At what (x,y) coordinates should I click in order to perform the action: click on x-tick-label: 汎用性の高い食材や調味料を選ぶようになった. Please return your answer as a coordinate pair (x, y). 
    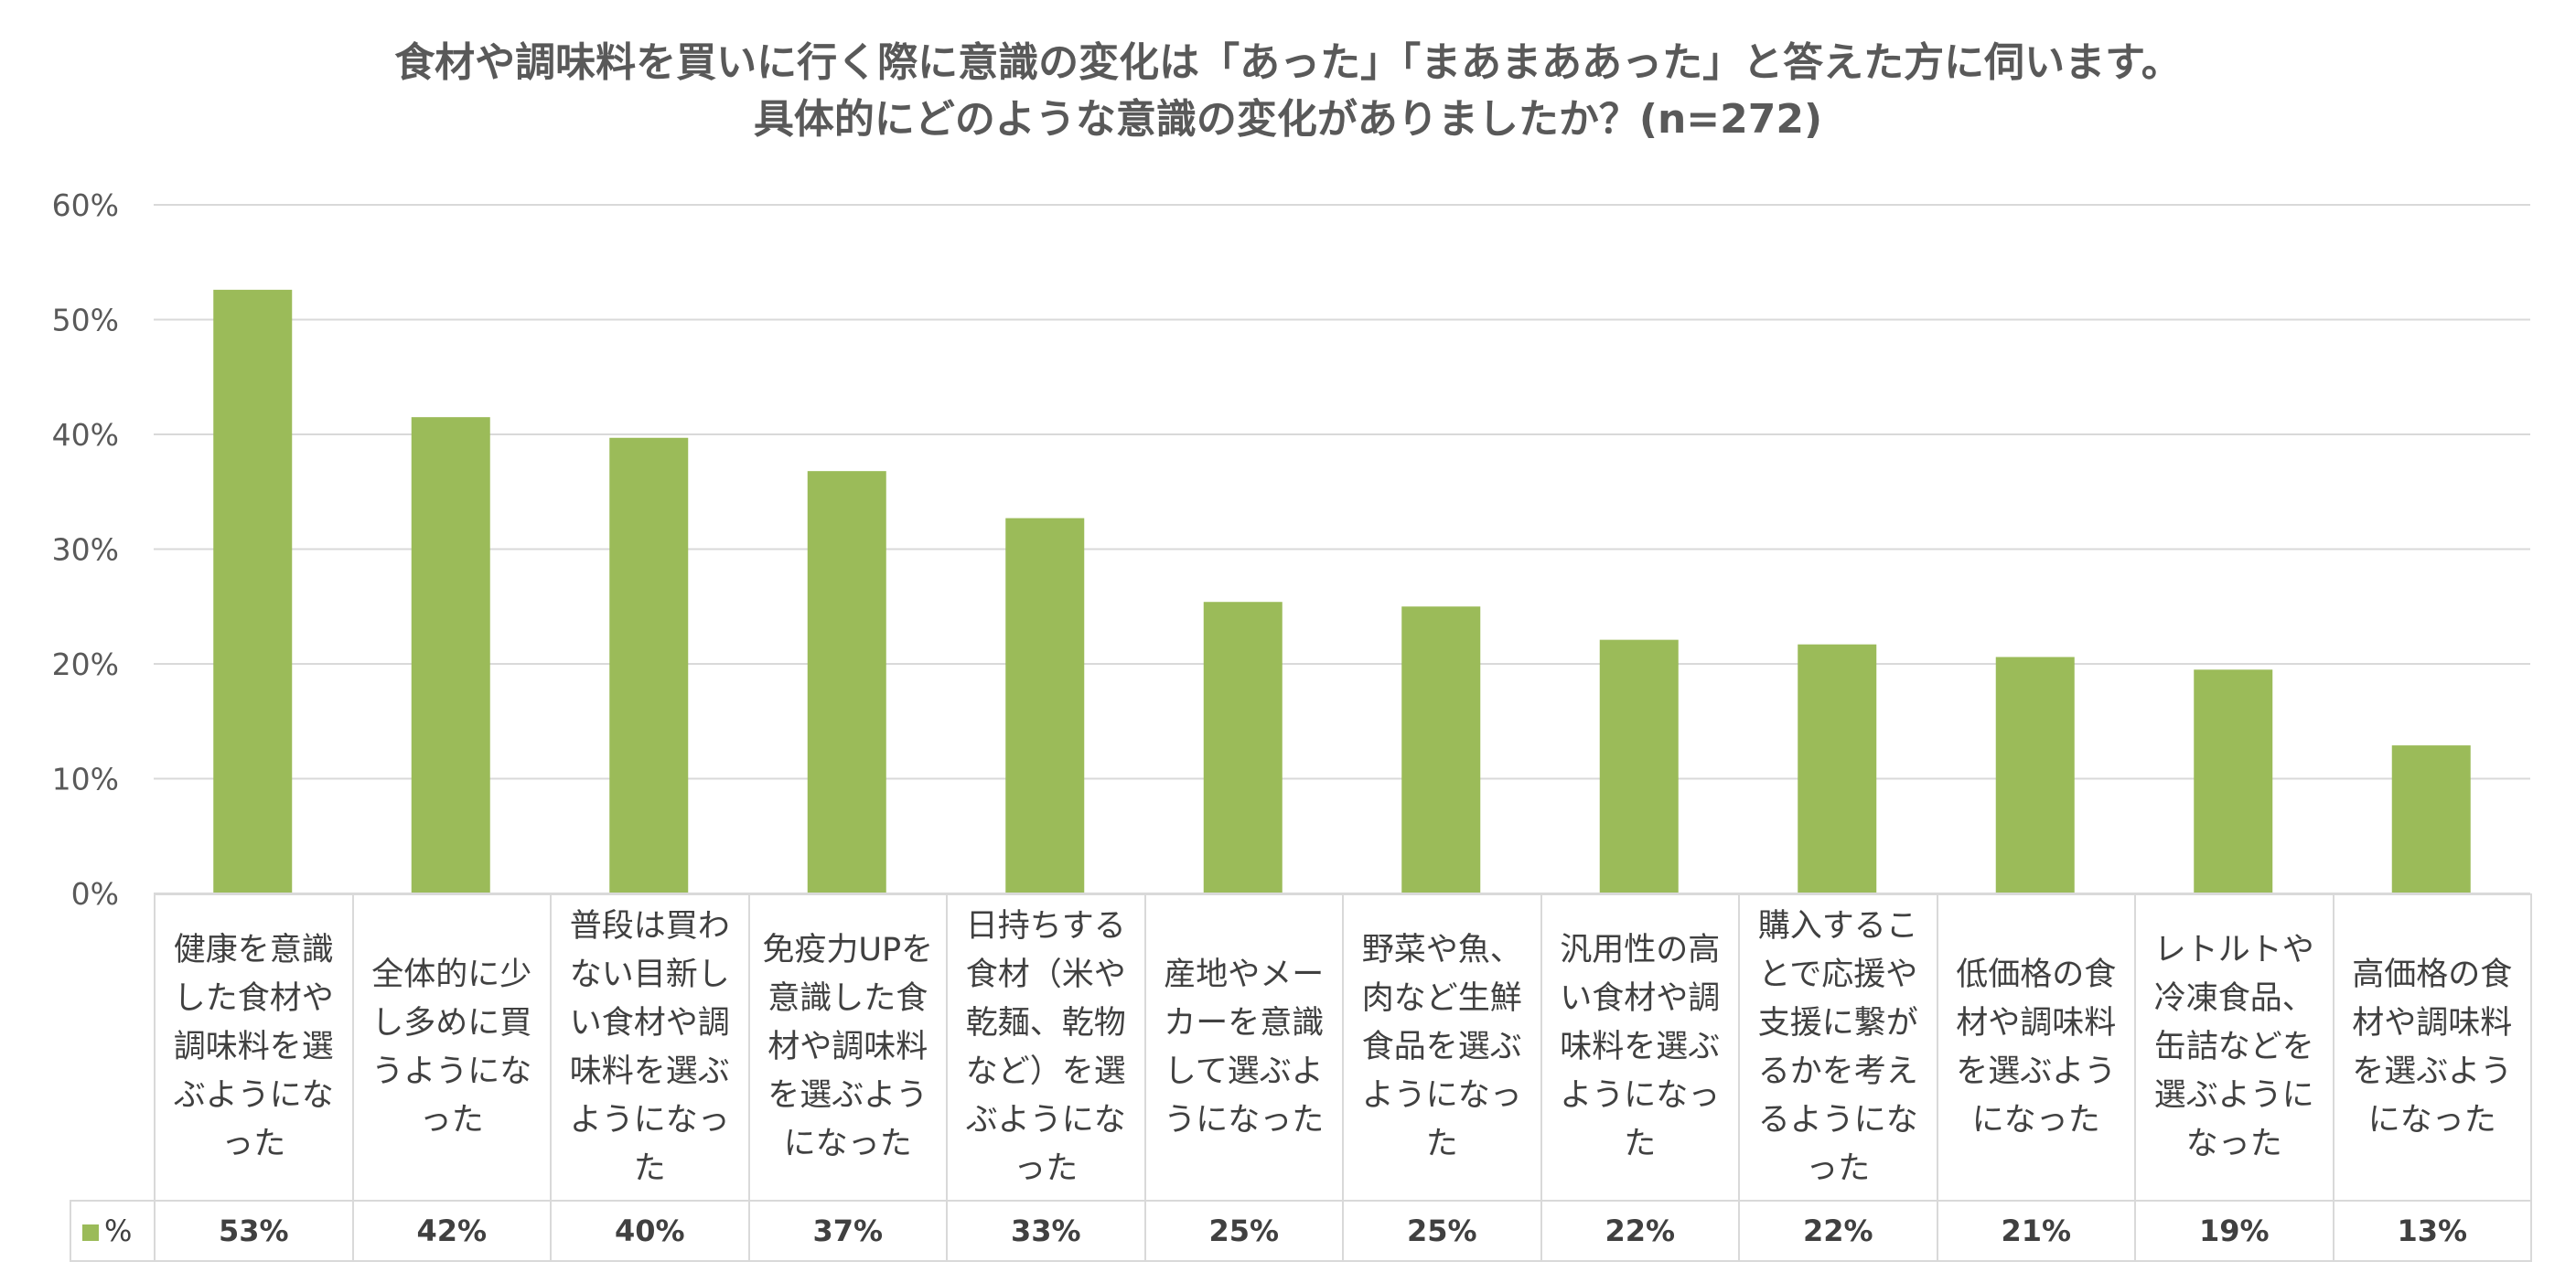
    Looking at the image, I should click on (1640, 1047).